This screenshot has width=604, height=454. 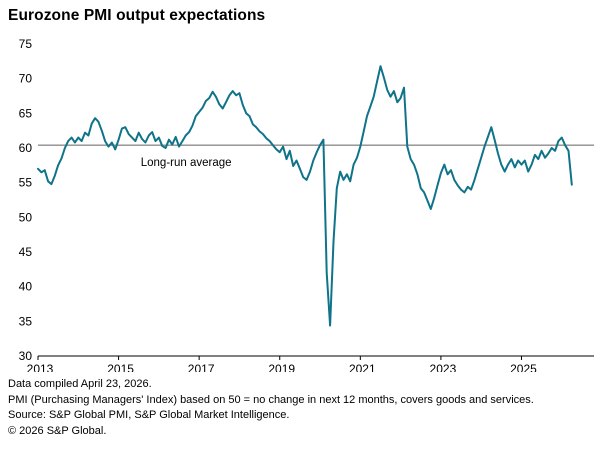 I want to click on footnote-copyright: © 2026 S&P Global., so click(x=57, y=430).